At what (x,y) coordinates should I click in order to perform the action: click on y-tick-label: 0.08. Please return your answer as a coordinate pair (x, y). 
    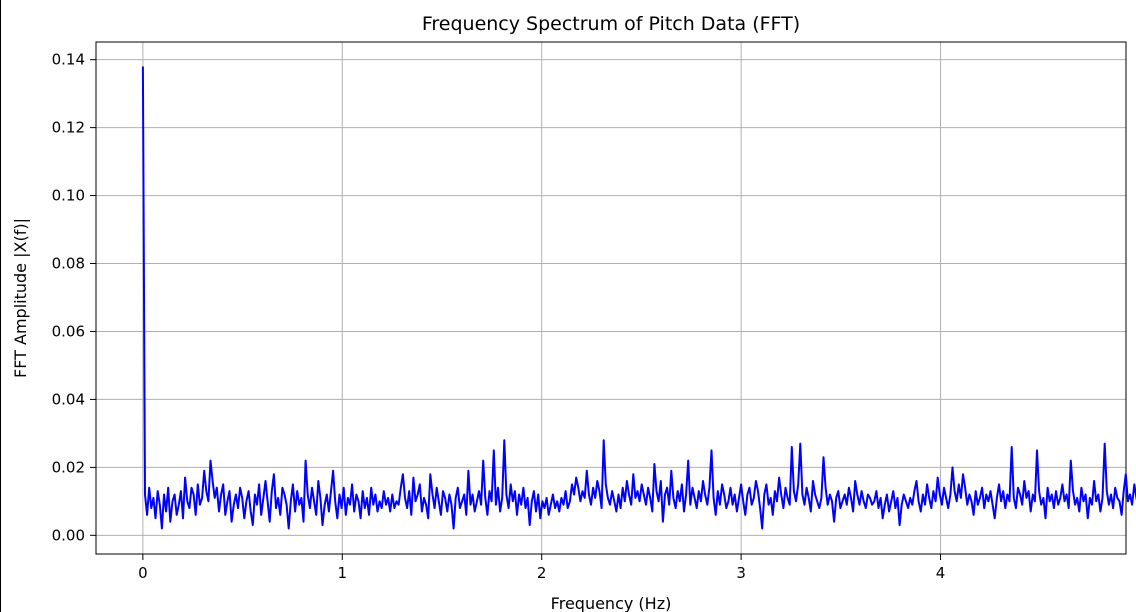
    Looking at the image, I should click on (68, 264).